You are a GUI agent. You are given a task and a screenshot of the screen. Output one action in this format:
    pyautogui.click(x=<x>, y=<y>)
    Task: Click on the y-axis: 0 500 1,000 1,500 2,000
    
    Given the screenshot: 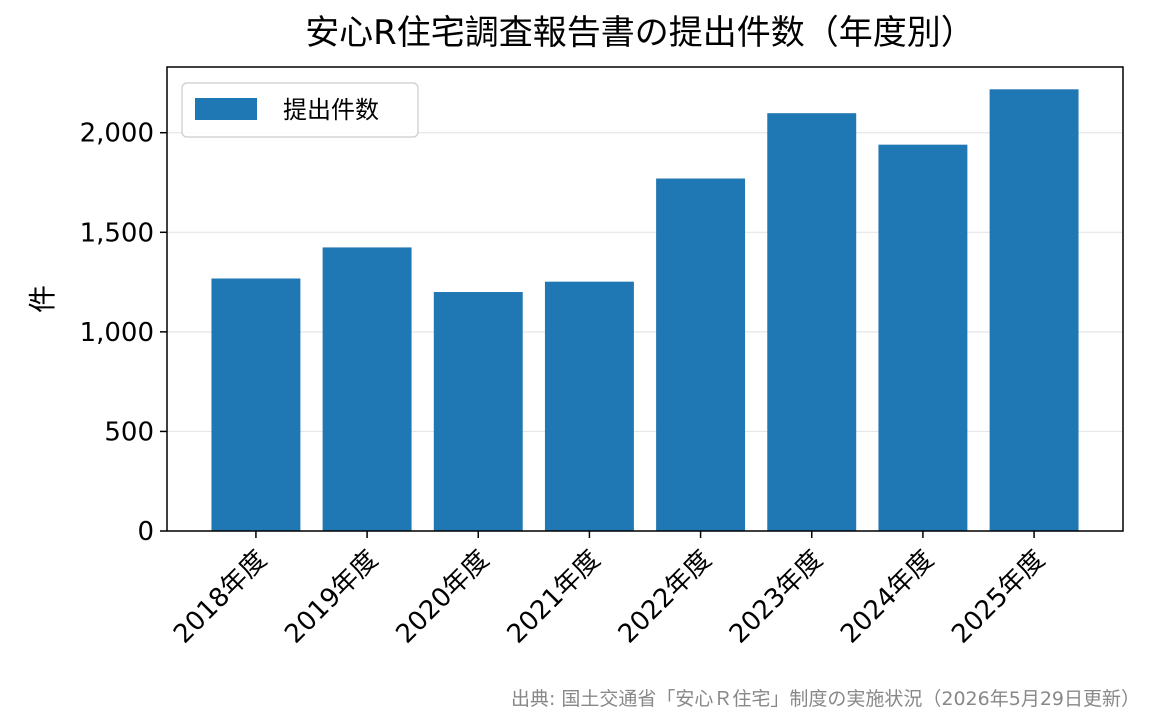 What is the action you would take?
    pyautogui.click(x=123, y=333)
    